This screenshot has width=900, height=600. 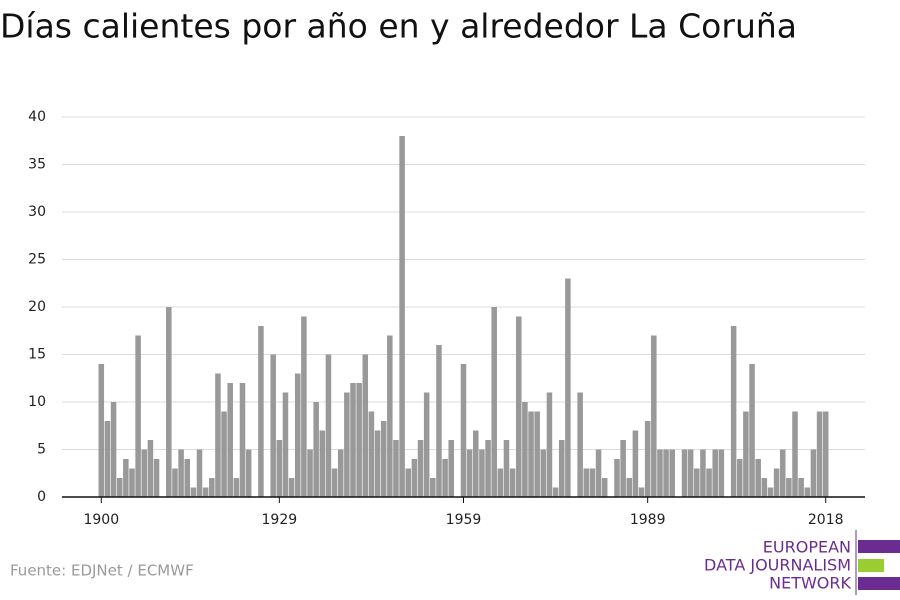 What do you see at coordinates (101, 520) in the screenshot?
I see `x-tick-label: 1900` at bounding box center [101, 520].